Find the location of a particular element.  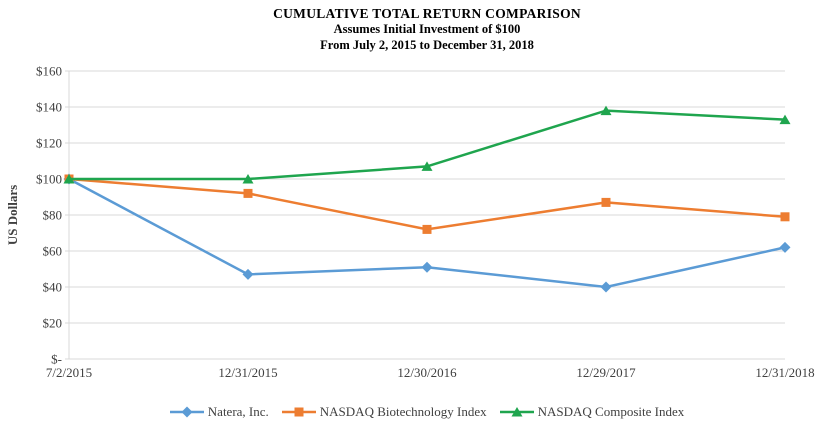

y-tick-label: $60 is located at coordinates (53, 251).